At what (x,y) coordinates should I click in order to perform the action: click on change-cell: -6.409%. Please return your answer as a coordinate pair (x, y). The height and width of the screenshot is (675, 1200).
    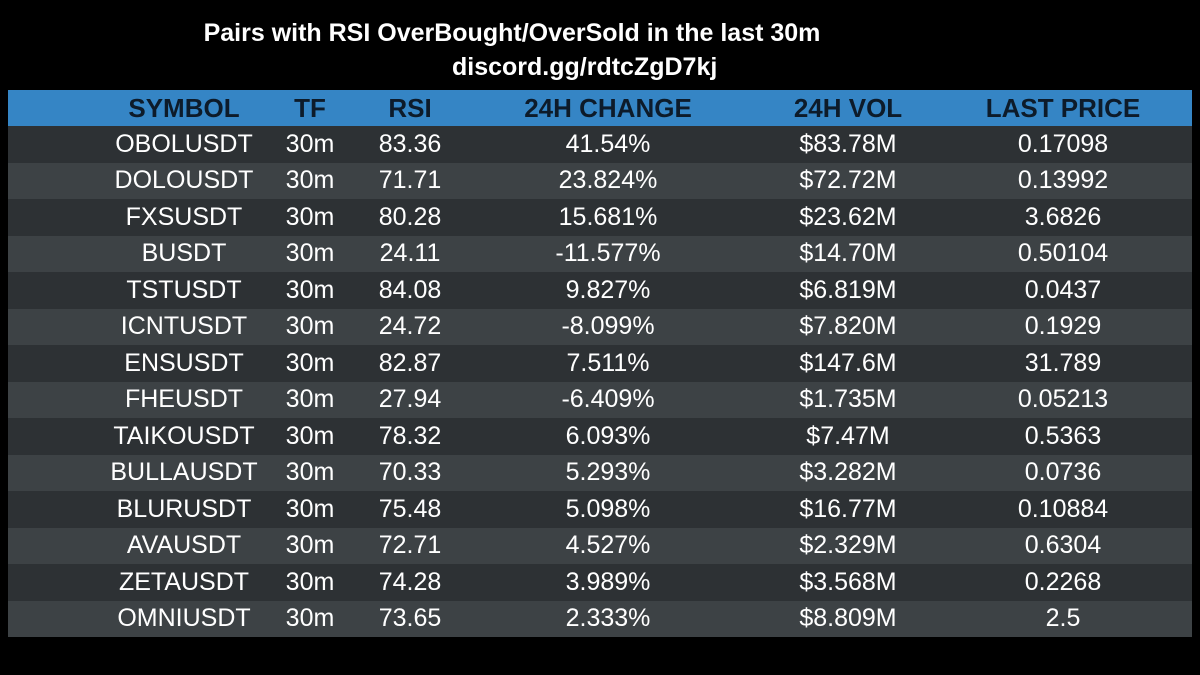
    Looking at the image, I should click on (608, 399).